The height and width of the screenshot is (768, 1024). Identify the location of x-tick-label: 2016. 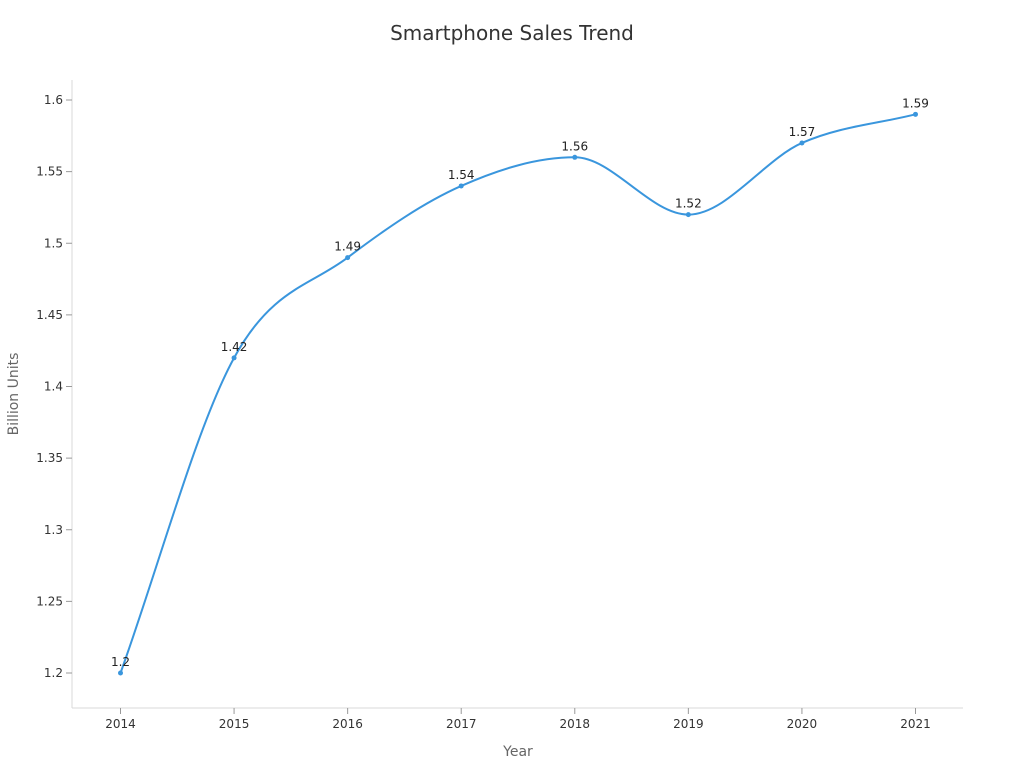
(347, 724).